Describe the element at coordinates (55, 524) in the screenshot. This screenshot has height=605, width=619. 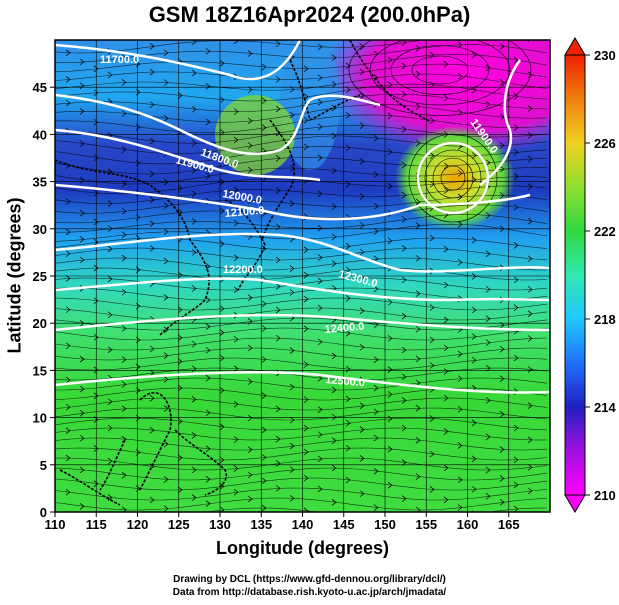
I see `x-tick-label: 110` at that location.